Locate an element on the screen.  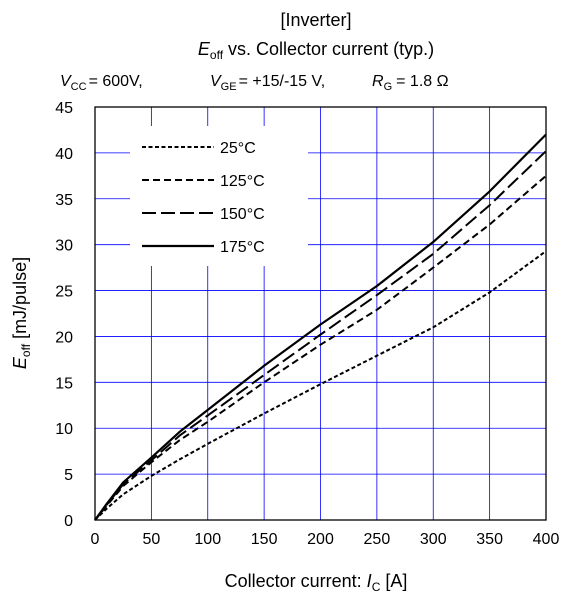
x-tick-label: 50 is located at coordinates (151, 539).